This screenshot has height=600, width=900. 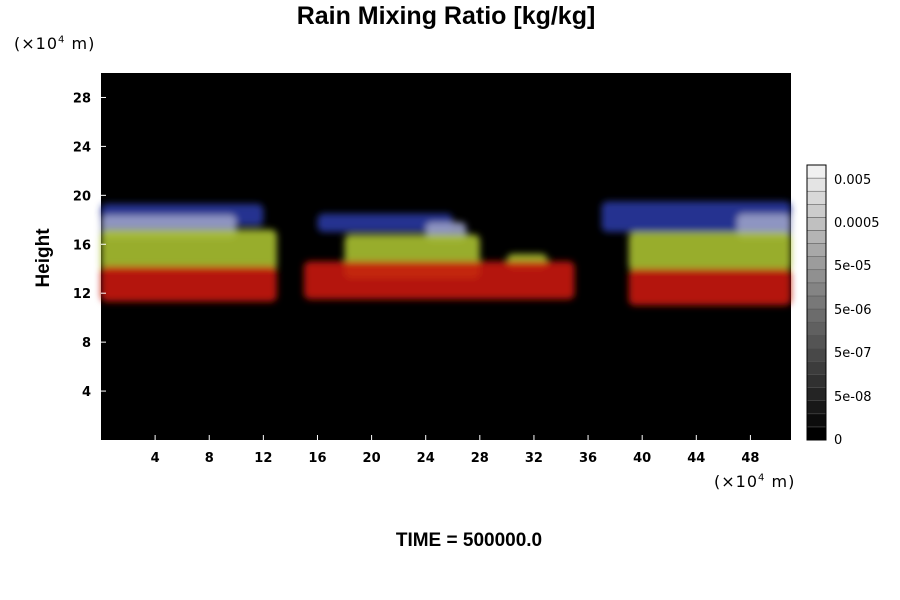 What do you see at coordinates (155, 458) in the screenshot?
I see `x-tick-label: 4` at bounding box center [155, 458].